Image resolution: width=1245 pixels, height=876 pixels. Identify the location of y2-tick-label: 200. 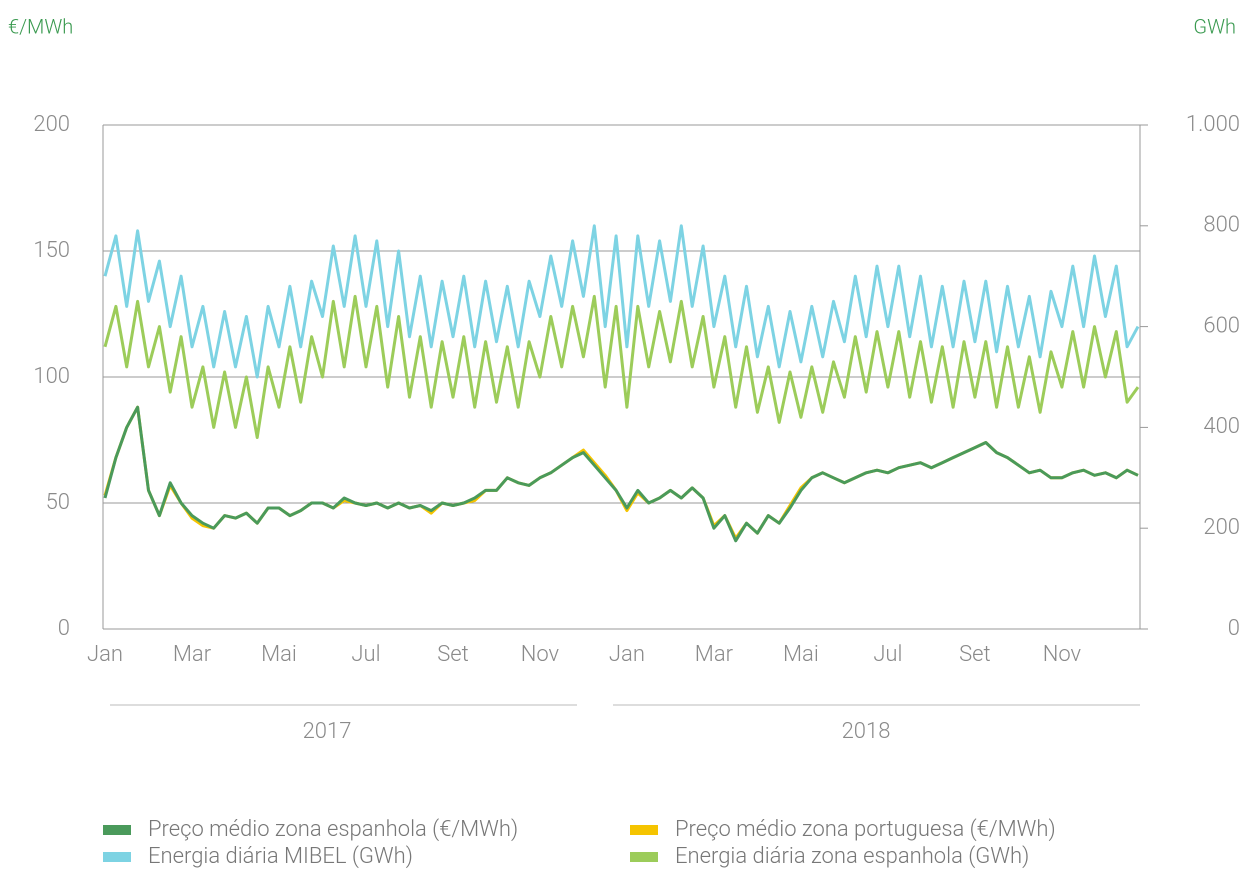
(1221, 527).